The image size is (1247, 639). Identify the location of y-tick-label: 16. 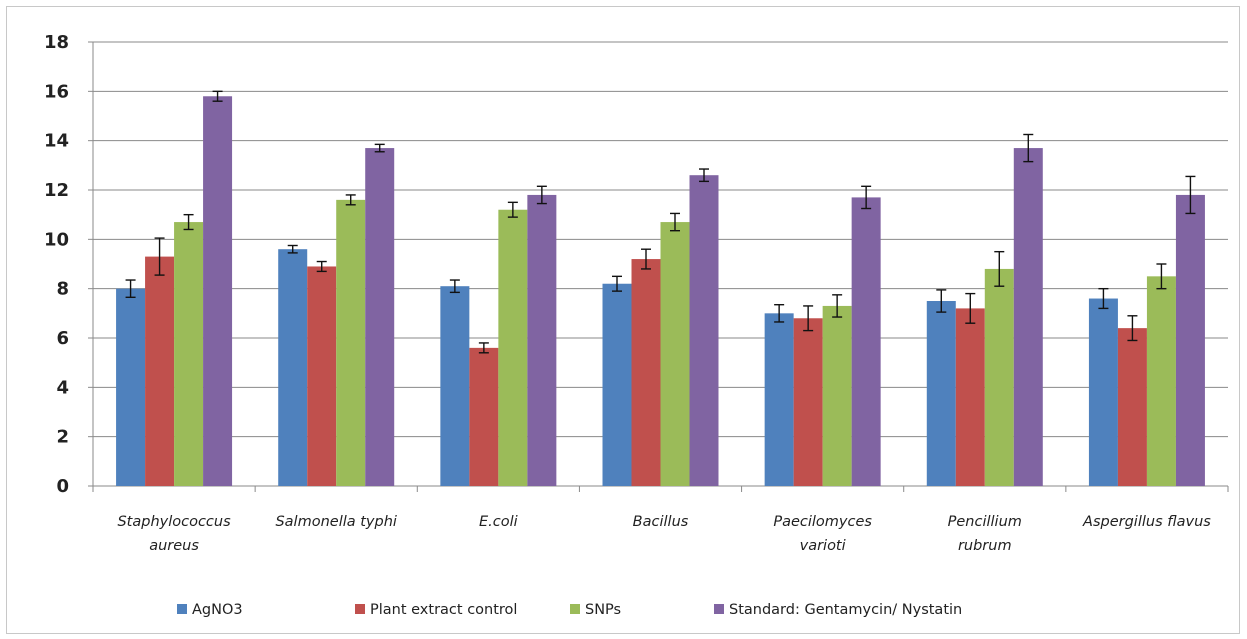
(56, 91).